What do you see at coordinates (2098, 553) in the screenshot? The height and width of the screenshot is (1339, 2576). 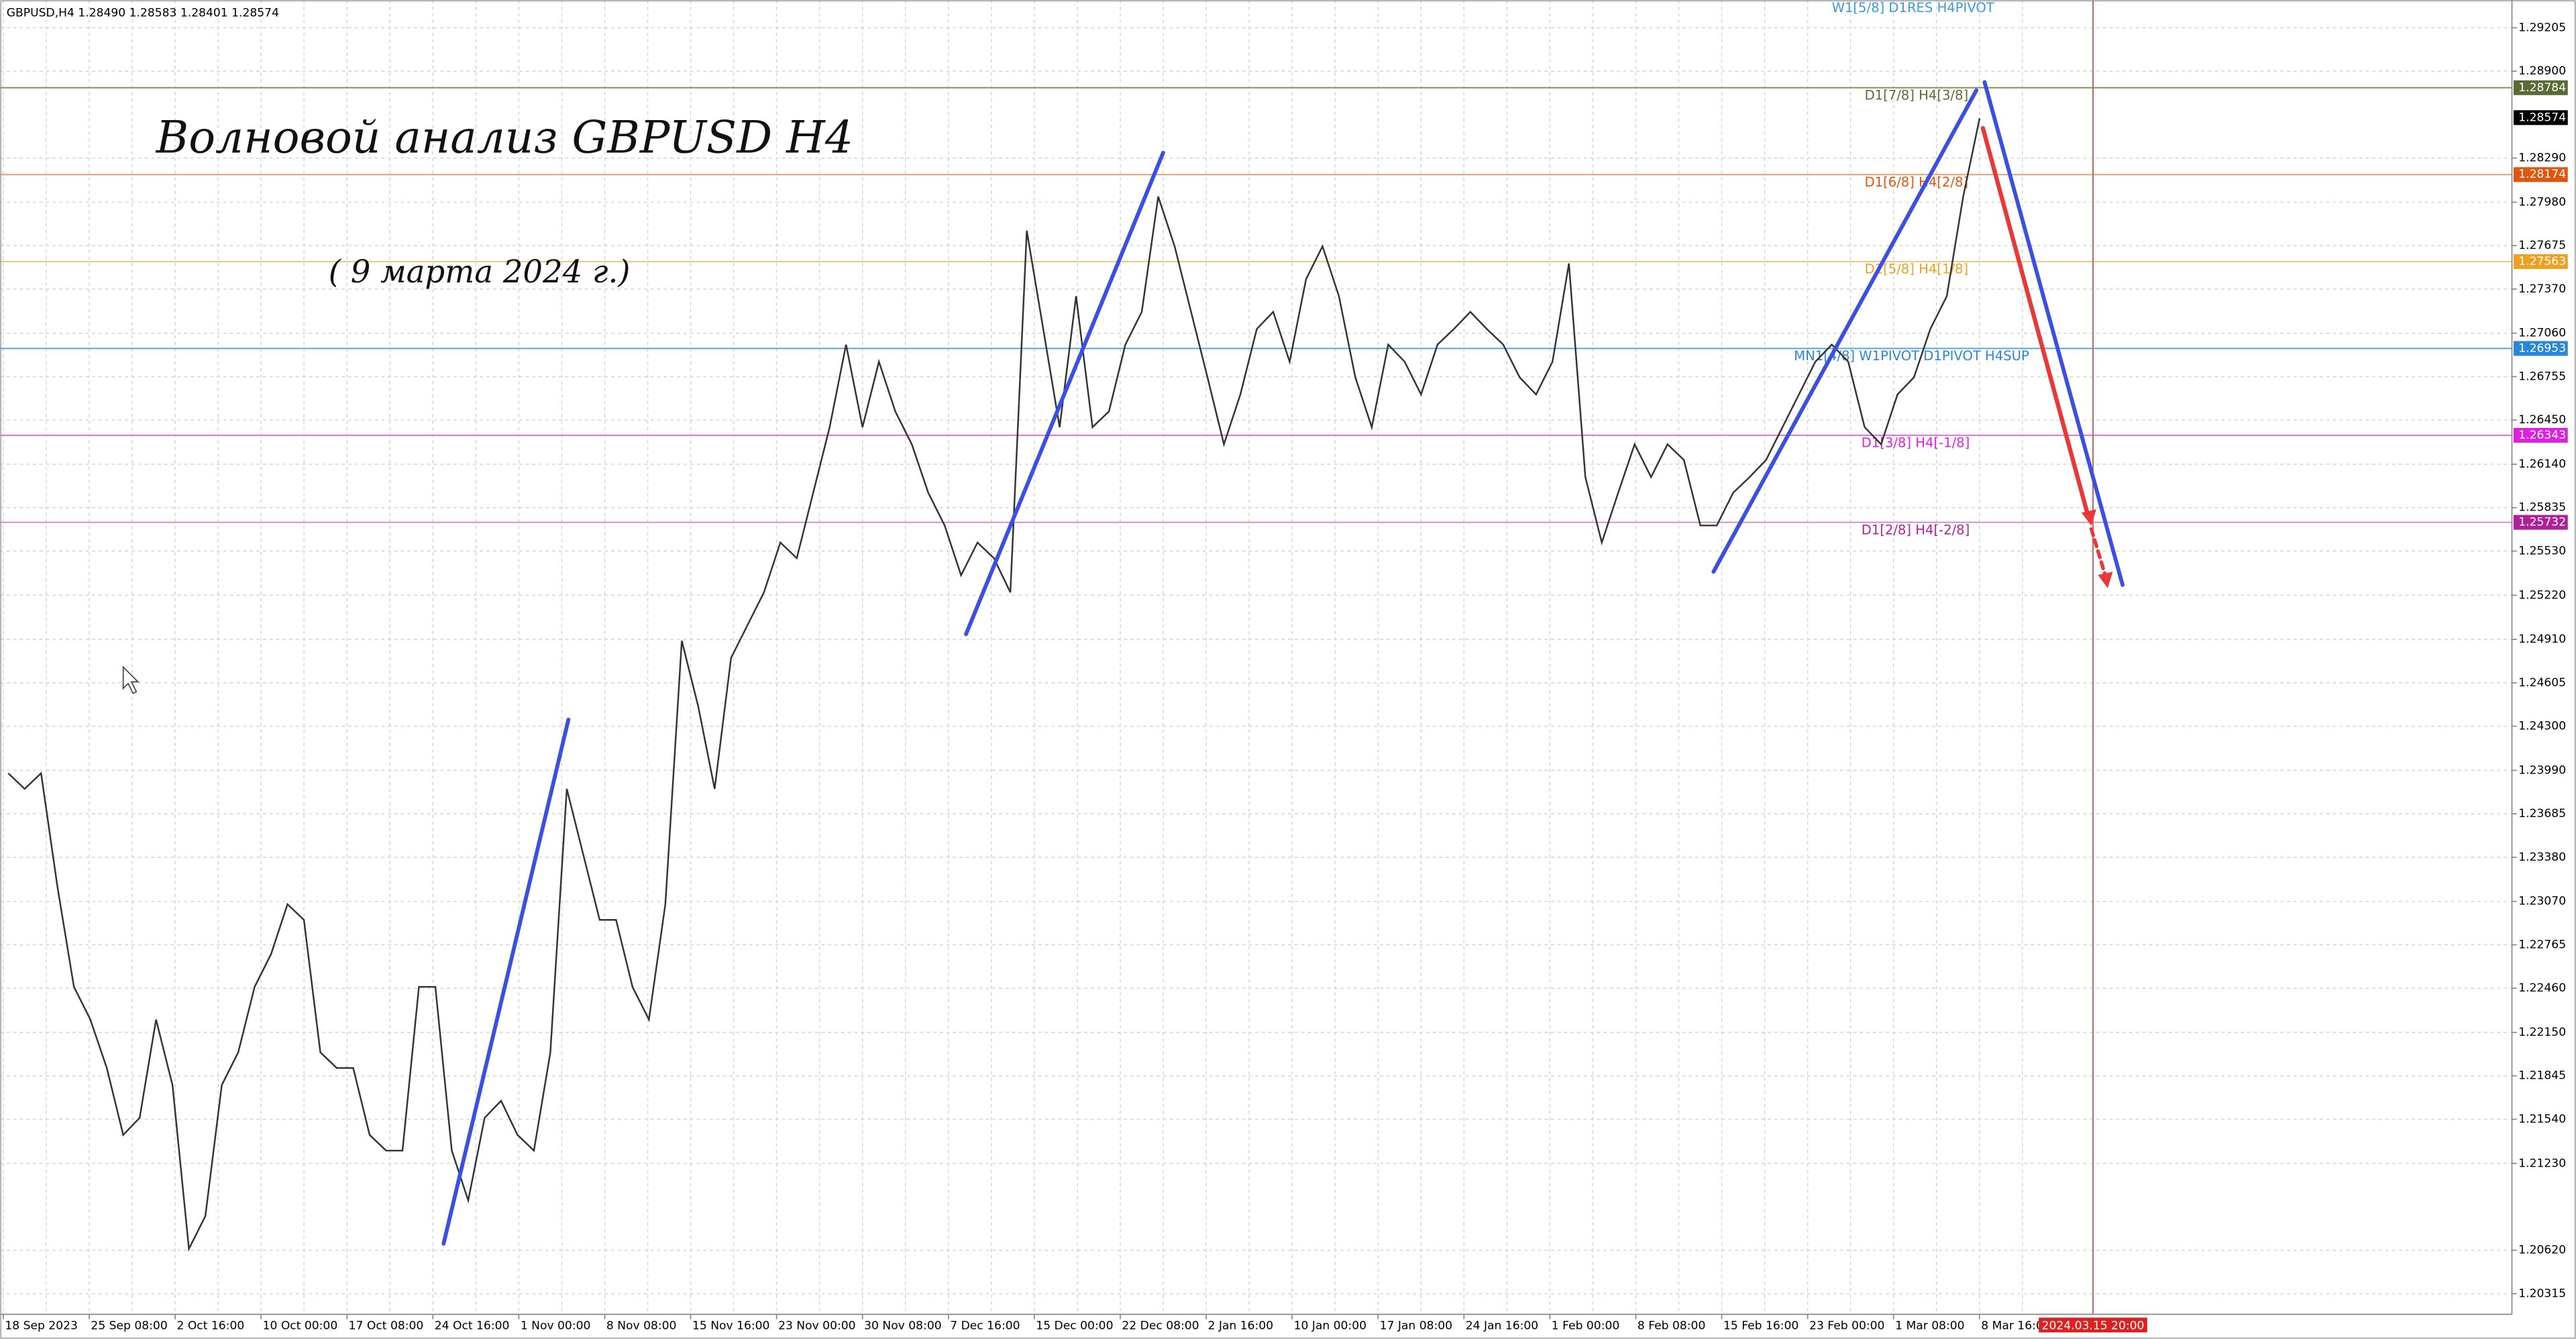 I see `forecast-dashed` at bounding box center [2098, 553].